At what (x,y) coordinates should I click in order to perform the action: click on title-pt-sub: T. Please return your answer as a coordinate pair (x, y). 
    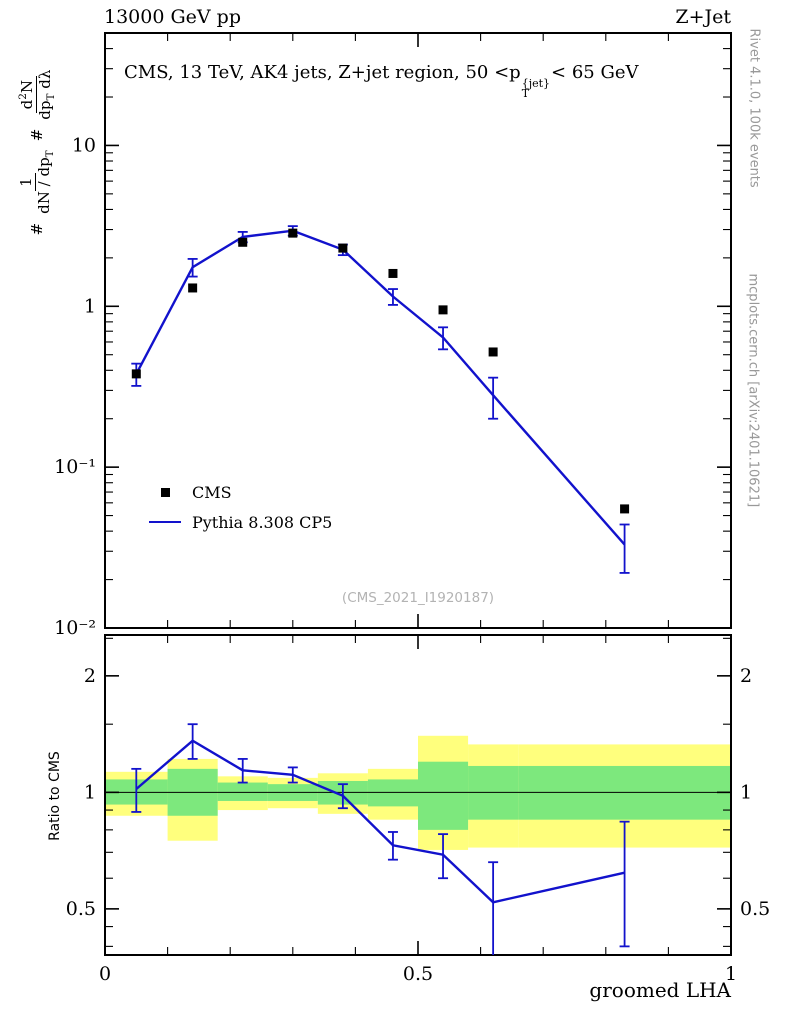
    Looking at the image, I should click on (525, 94).